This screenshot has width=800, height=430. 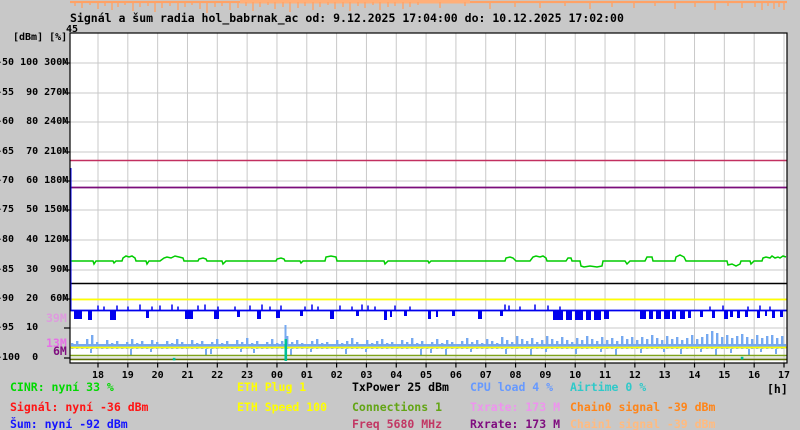 What do you see at coordinates (19, 327) in the screenshot?
I see `y-axis-row-9: -95 10` at bounding box center [19, 327].